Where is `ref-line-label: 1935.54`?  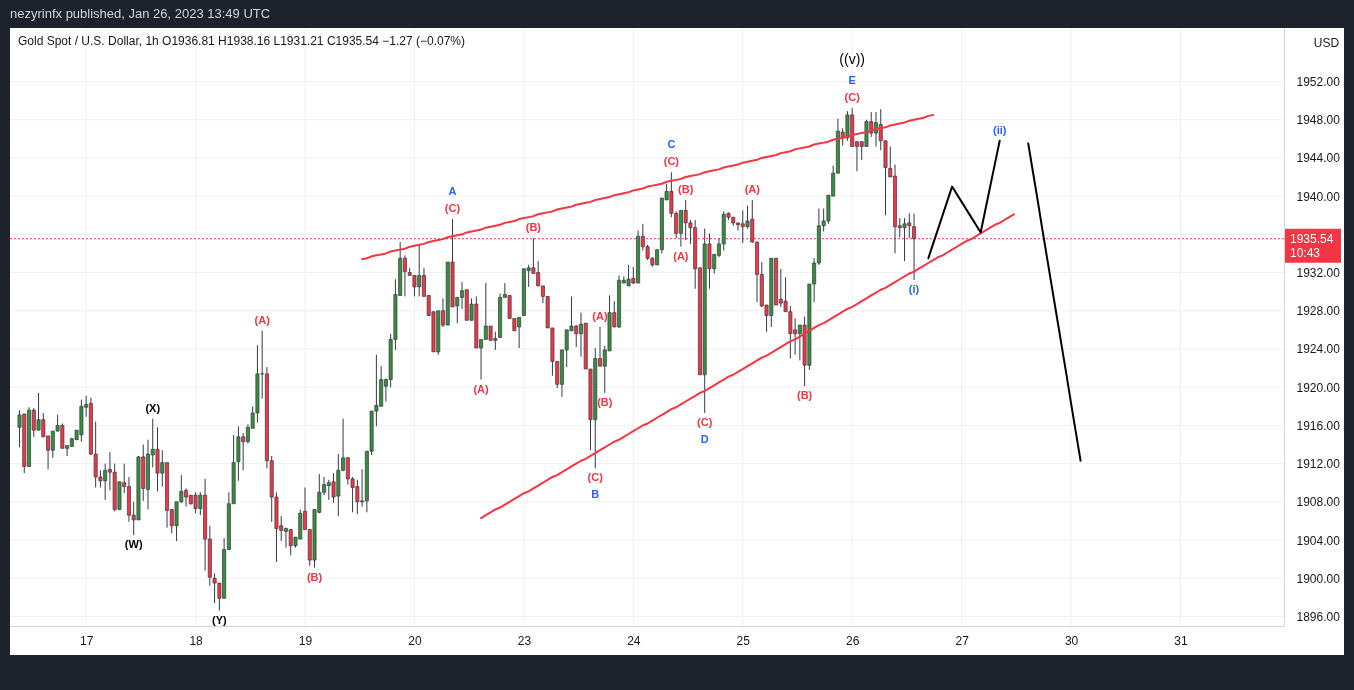
ref-line-label: 1935.54 is located at coordinates (1312, 238).